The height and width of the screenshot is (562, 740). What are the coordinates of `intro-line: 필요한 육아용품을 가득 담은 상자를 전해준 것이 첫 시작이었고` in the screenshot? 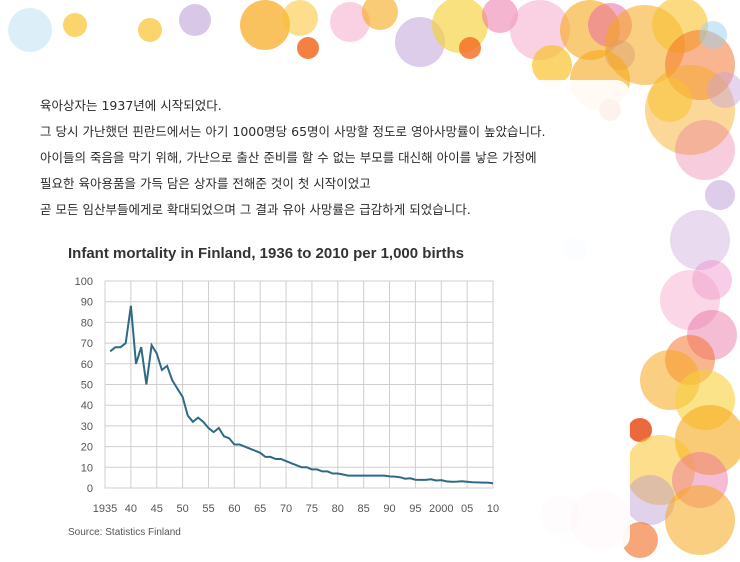 It's located at (205, 183).